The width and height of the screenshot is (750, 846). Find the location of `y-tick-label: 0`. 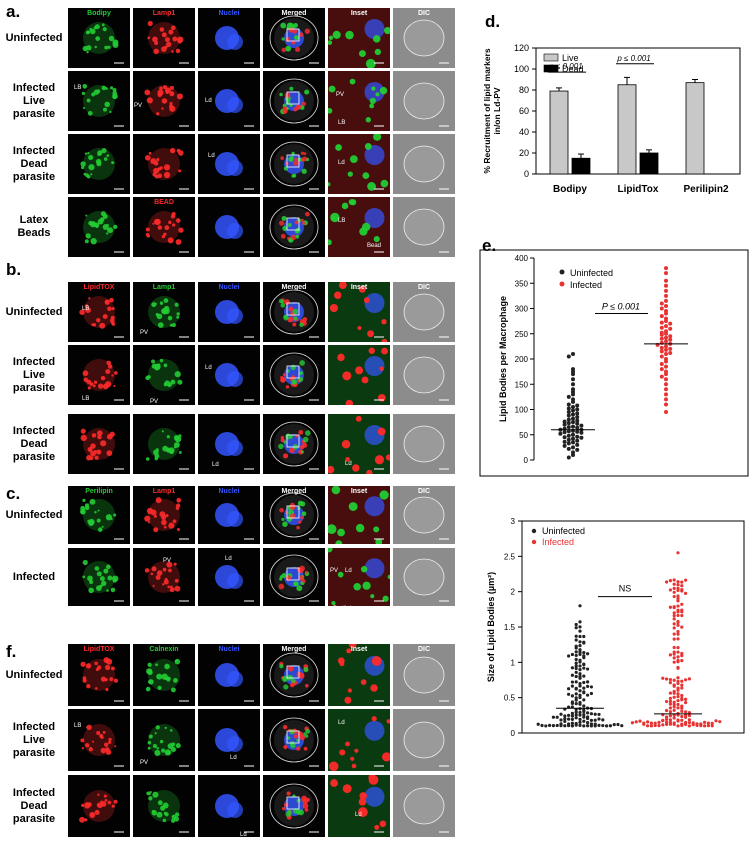

y-tick-label: 0 is located at coordinates (526, 174).